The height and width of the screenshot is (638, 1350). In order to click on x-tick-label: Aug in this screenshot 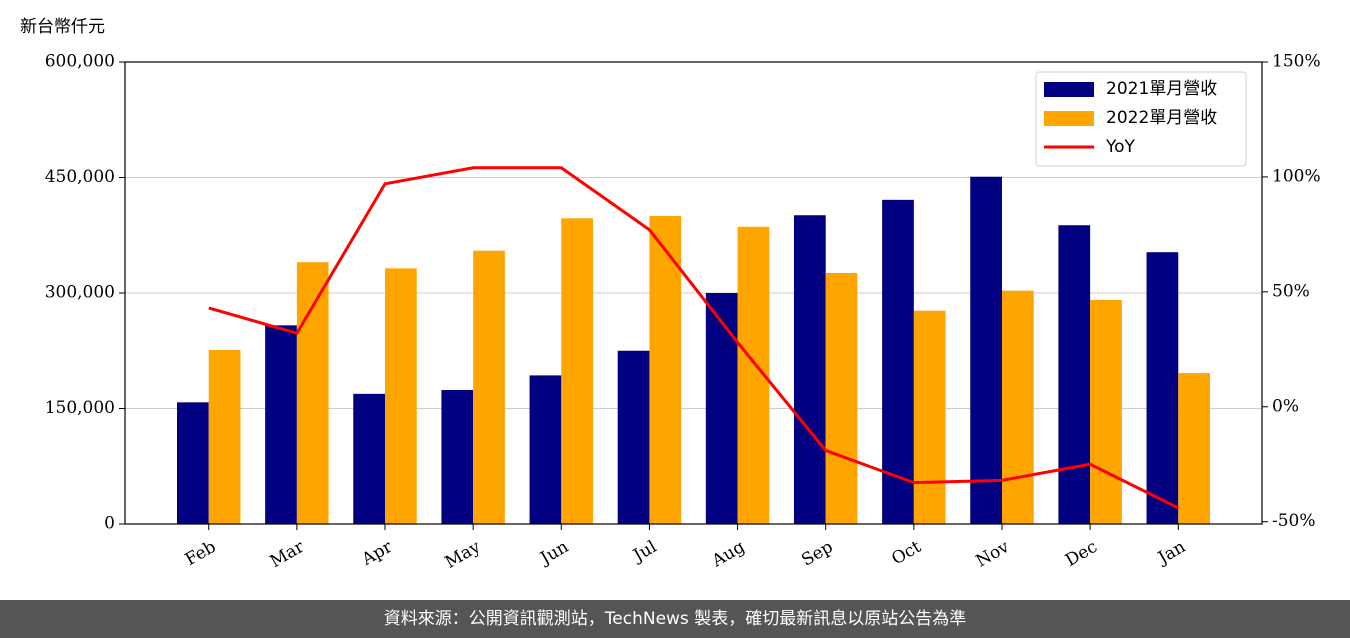, I will do `click(728, 554)`.